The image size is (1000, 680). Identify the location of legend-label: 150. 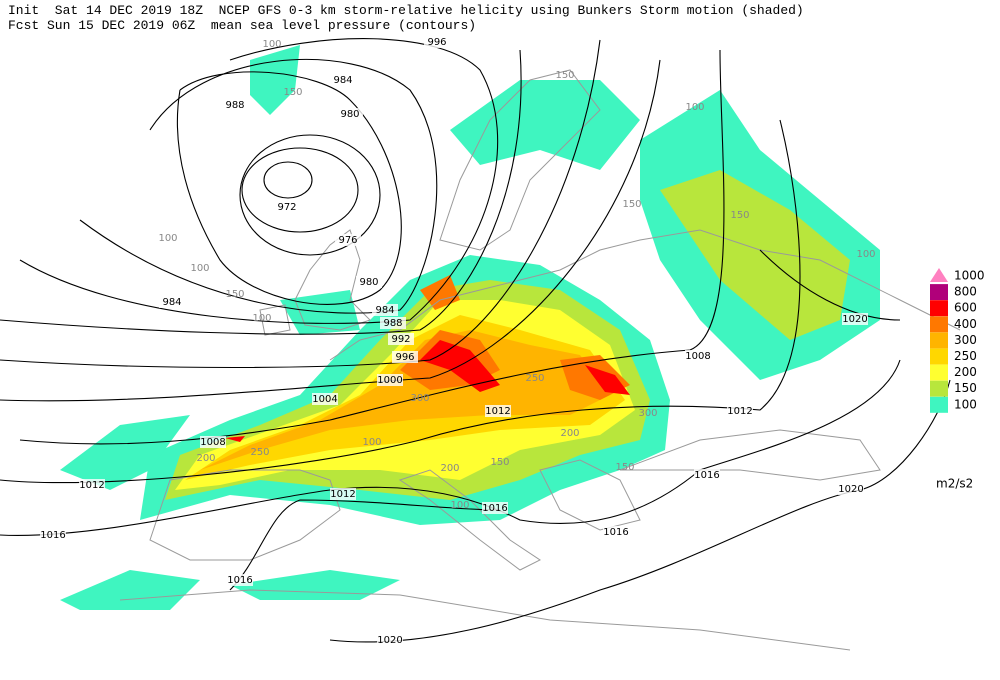
(965, 388).